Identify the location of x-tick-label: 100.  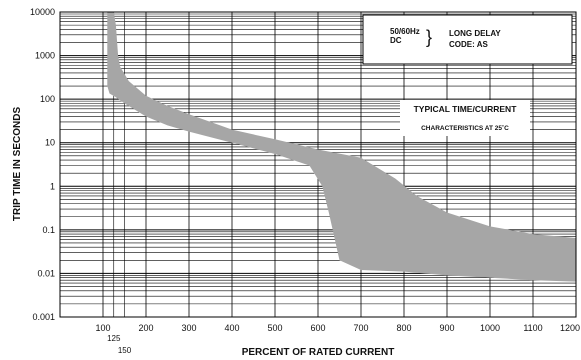
(102, 328).